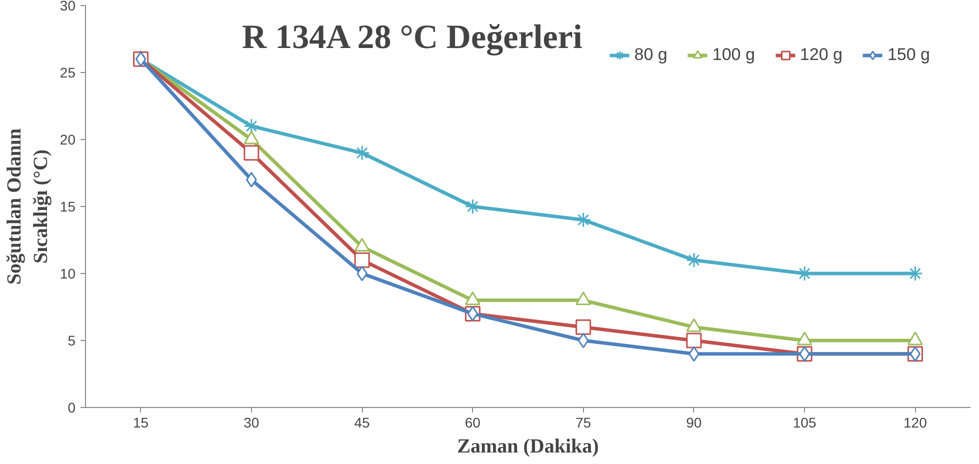  I want to click on legend-label: 120 g, so click(821, 55).